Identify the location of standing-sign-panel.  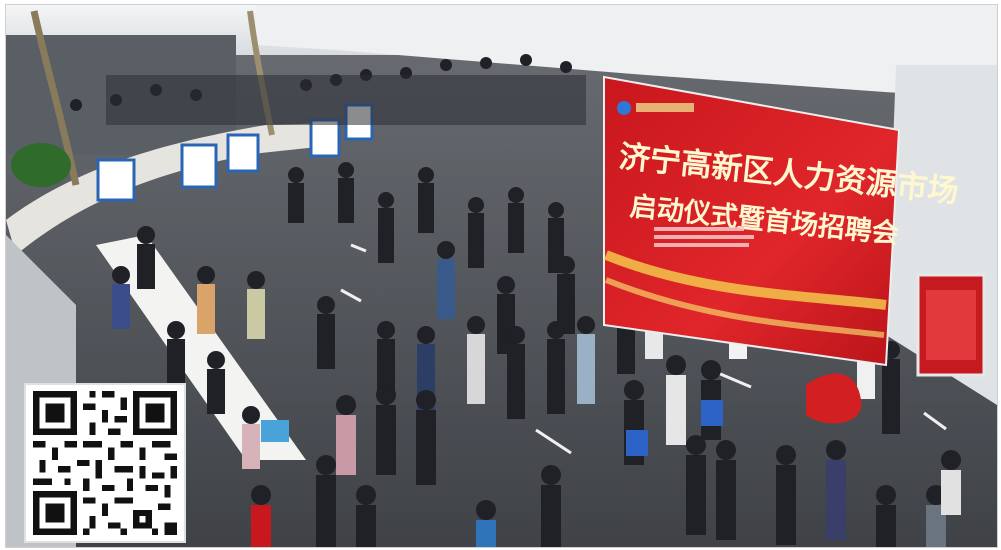
(951, 325).